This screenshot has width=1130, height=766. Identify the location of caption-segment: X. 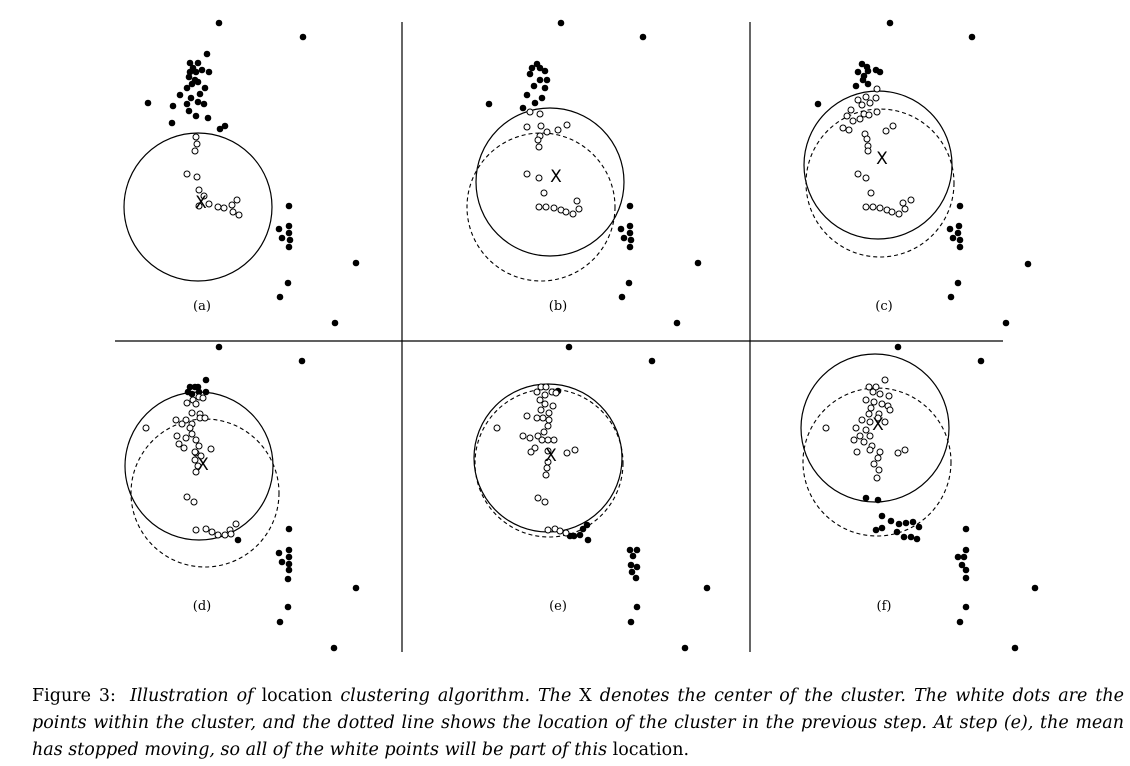
(585, 696).